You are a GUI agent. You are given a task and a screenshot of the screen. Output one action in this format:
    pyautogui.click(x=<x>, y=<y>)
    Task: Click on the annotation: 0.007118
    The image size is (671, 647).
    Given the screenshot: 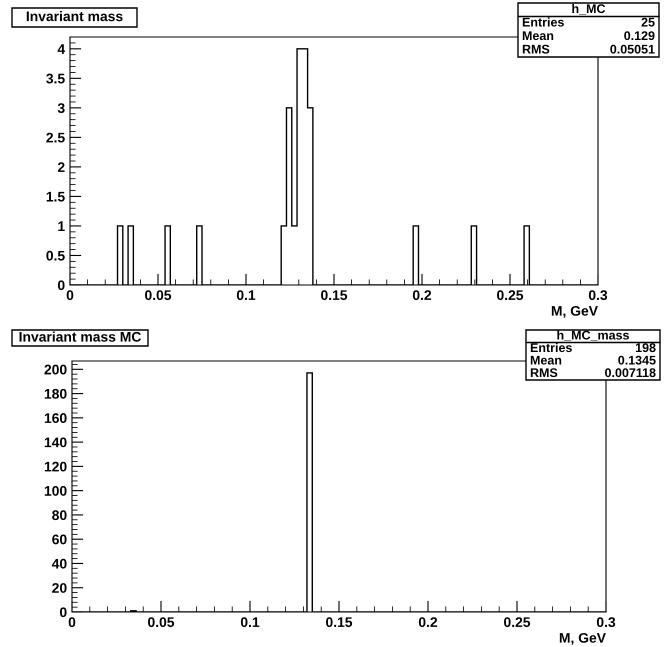 What is the action you would take?
    pyautogui.click(x=630, y=373)
    